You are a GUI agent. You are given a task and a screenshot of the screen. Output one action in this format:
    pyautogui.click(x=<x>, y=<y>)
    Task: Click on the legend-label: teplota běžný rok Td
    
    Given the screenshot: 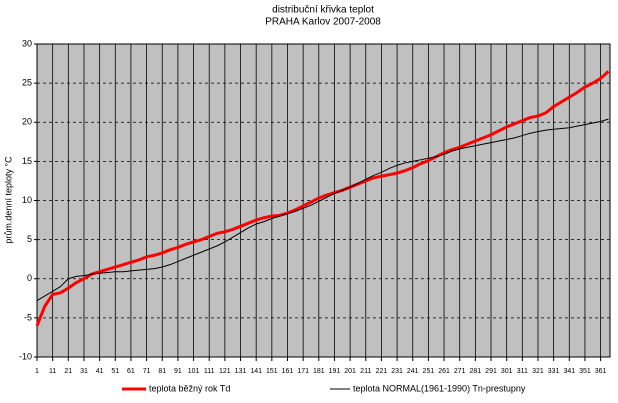 What is the action you would take?
    pyautogui.click(x=189, y=388)
    